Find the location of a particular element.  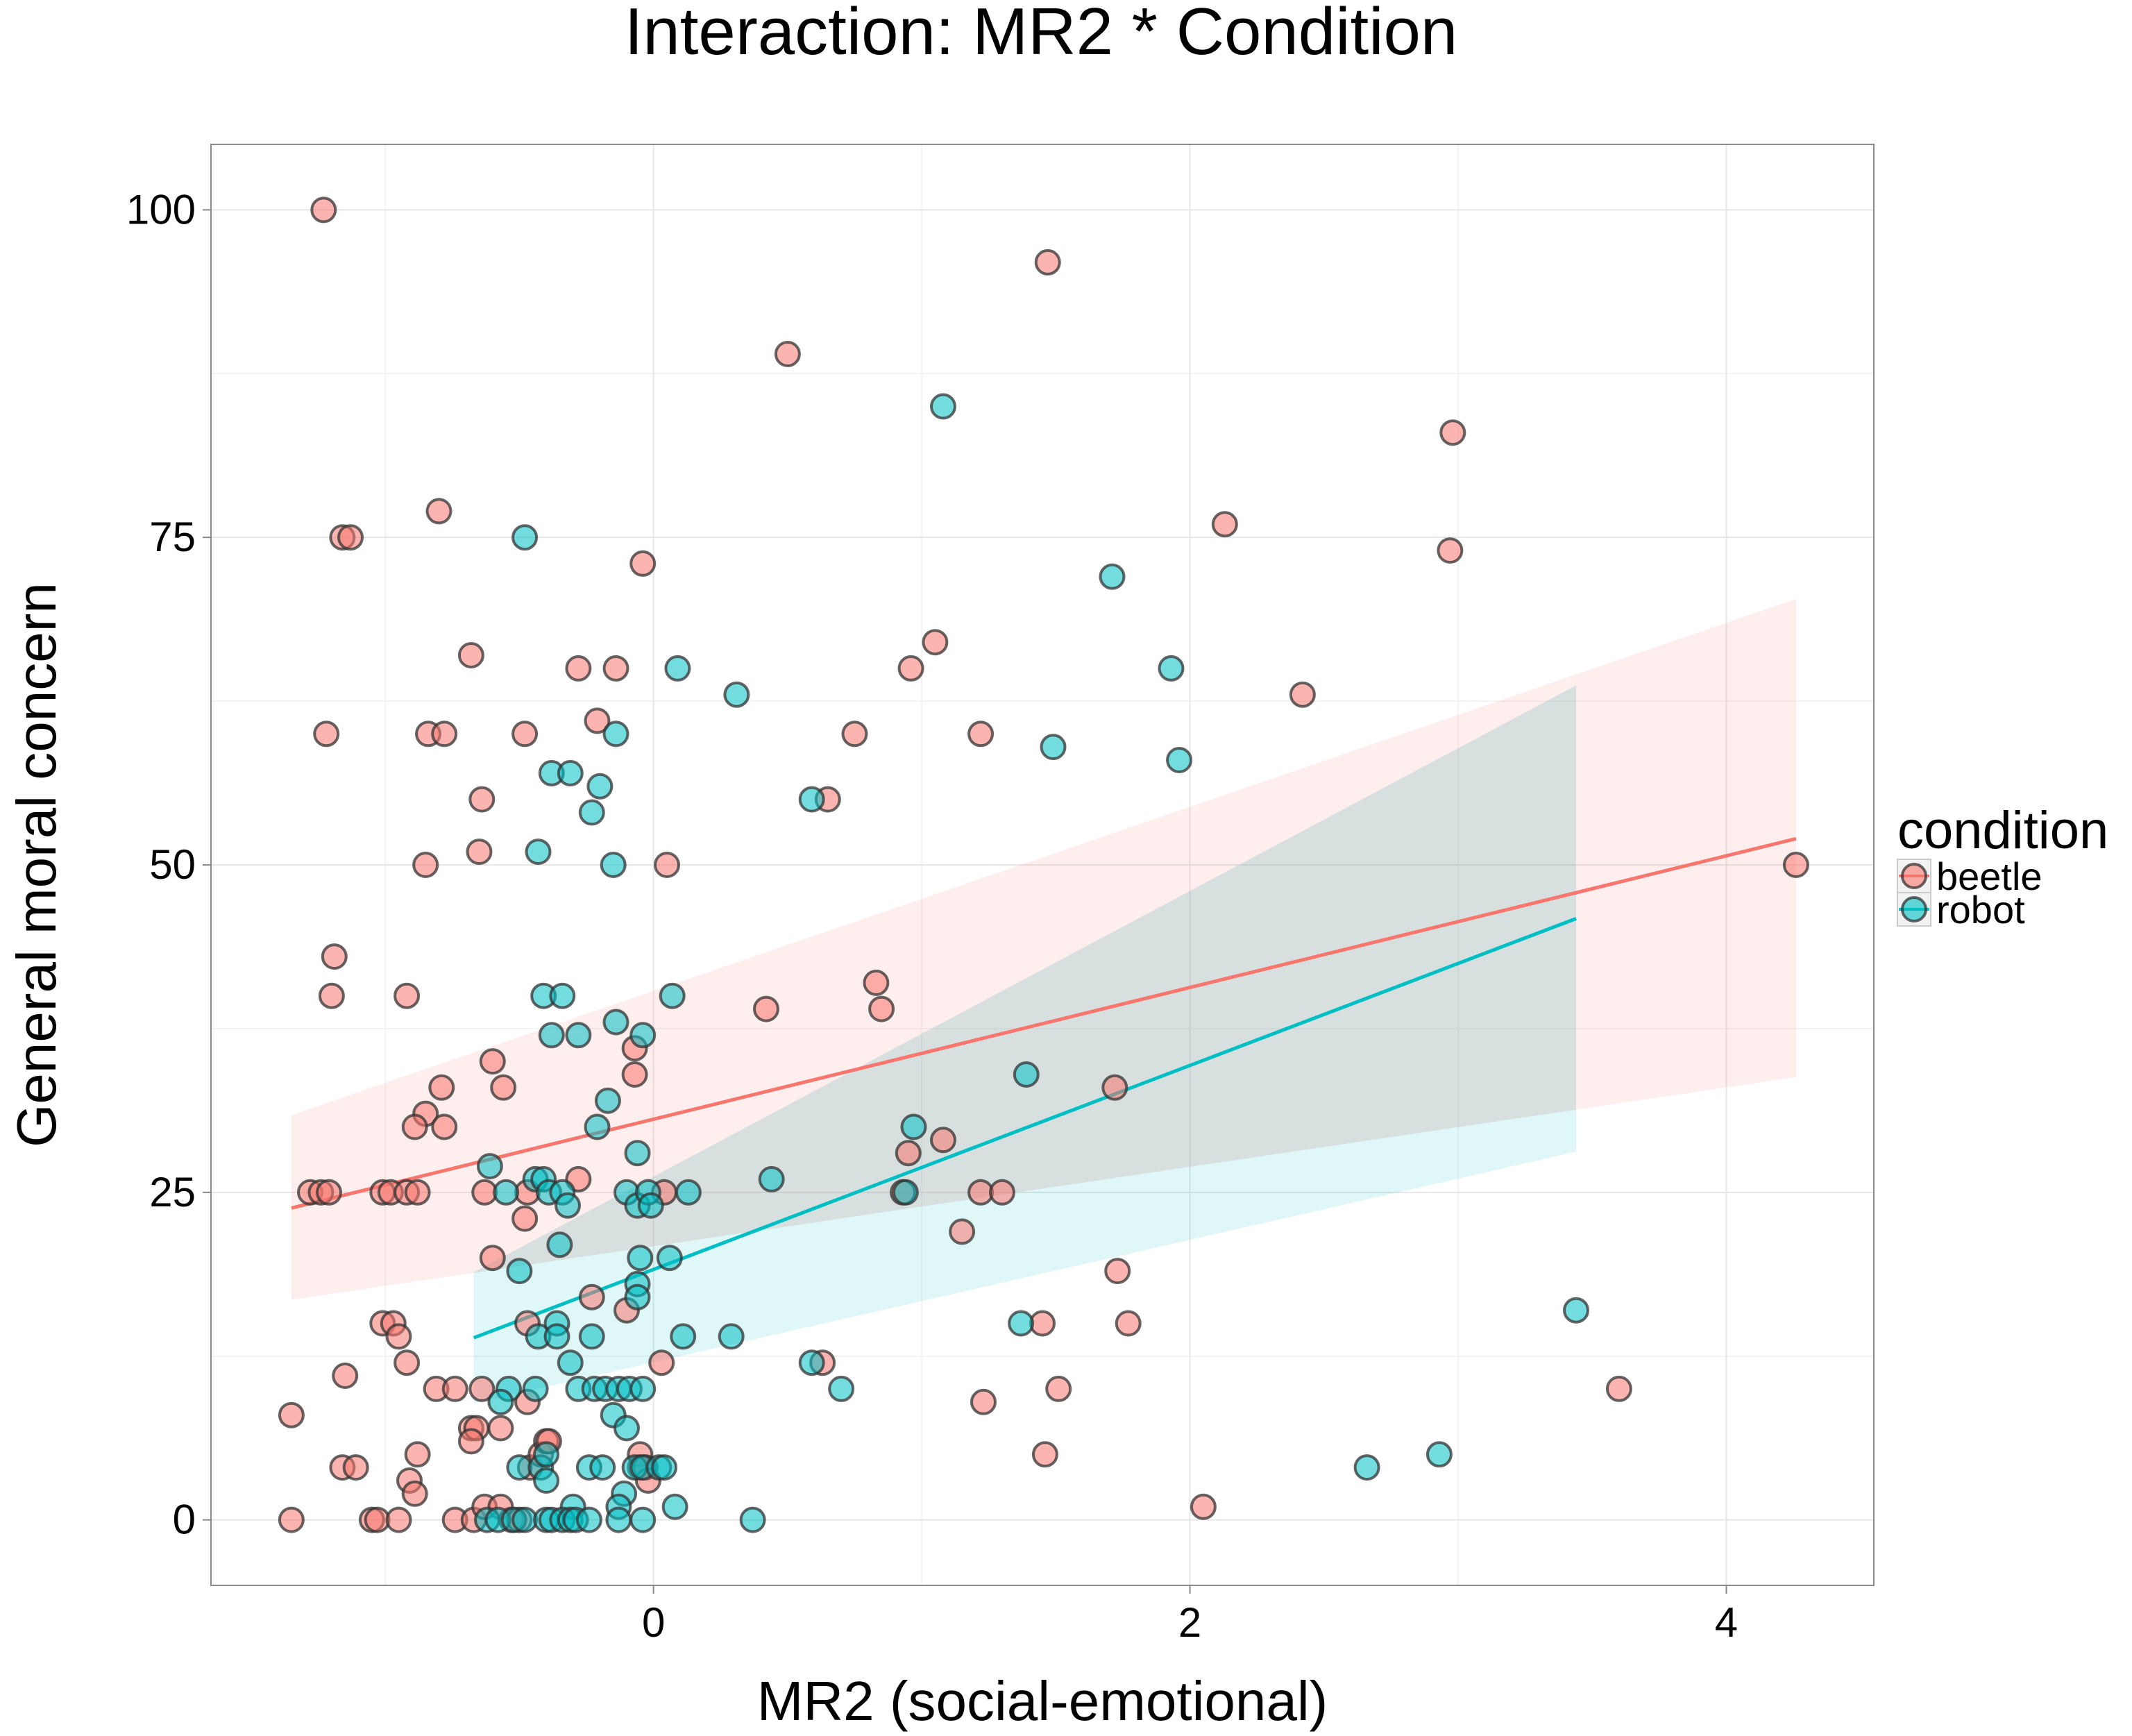

regression-line-robot is located at coordinates (1025, 1128).